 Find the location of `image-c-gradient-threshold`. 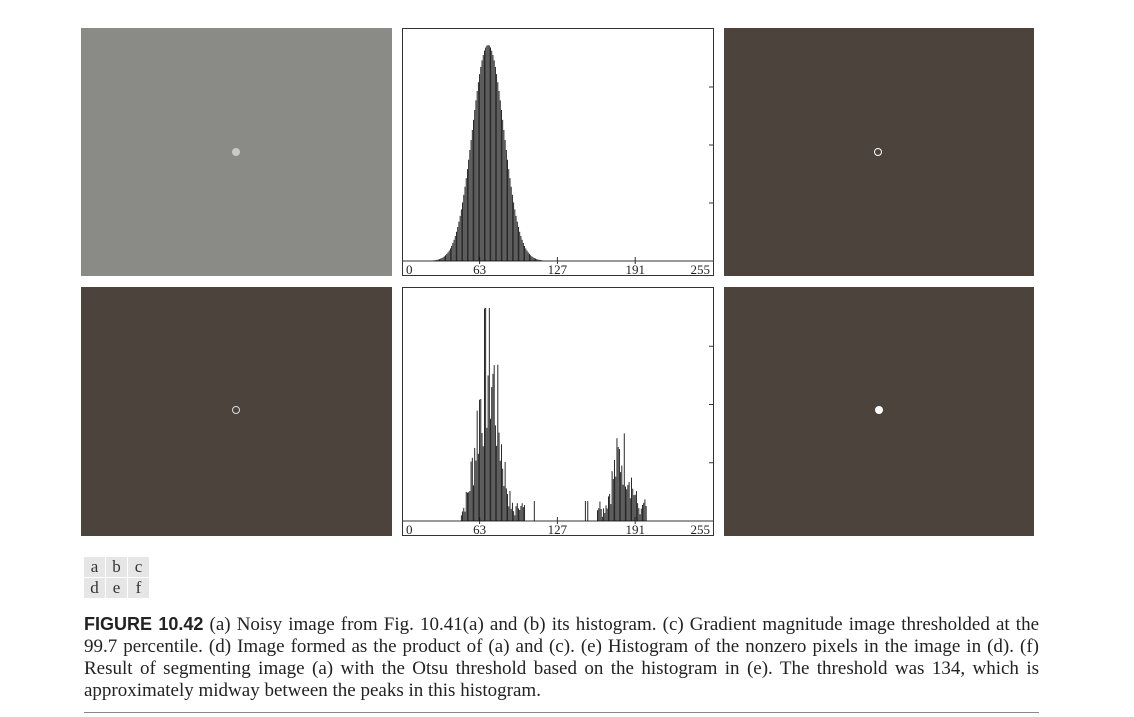

image-c-gradient-threshold is located at coordinates (879, 152).